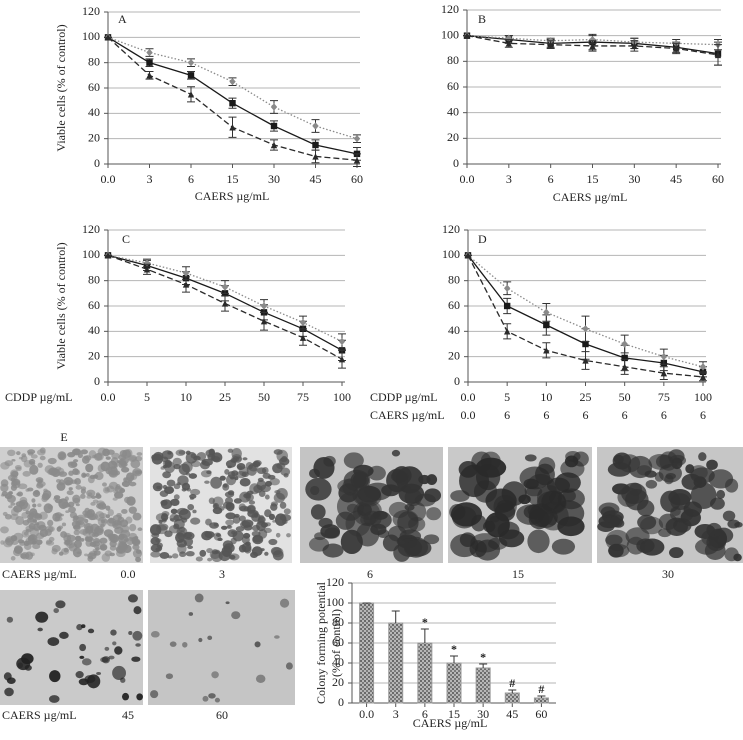  What do you see at coordinates (425, 673) in the screenshot?
I see `bar` at bounding box center [425, 673].